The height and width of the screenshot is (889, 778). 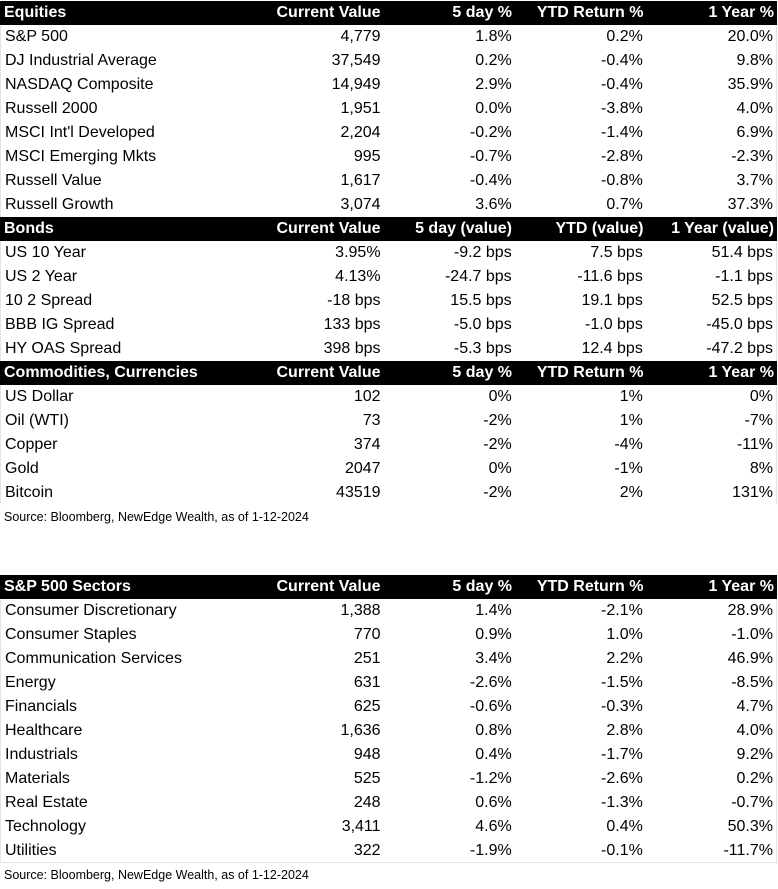 What do you see at coordinates (60, 324) in the screenshot?
I see `cell-0: BBB IG Spread` at bounding box center [60, 324].